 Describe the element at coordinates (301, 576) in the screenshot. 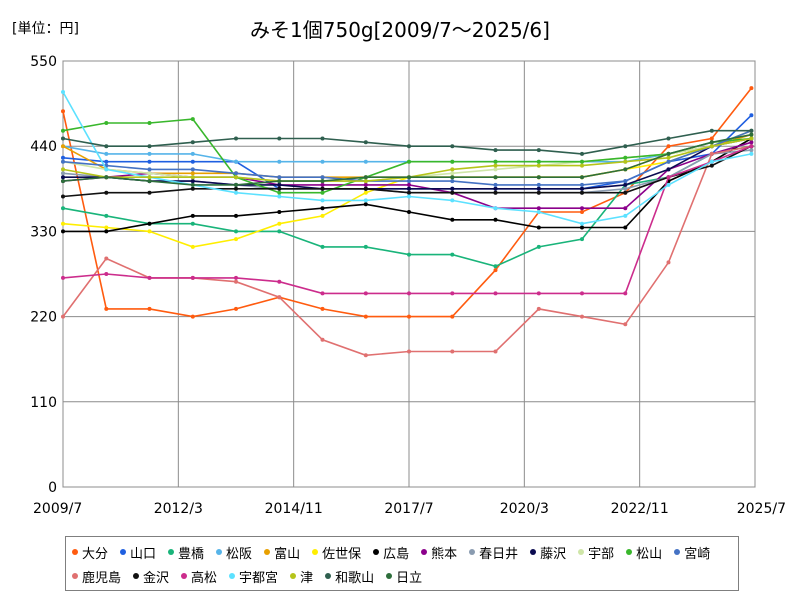

I see `legend-item: 津` at that location.